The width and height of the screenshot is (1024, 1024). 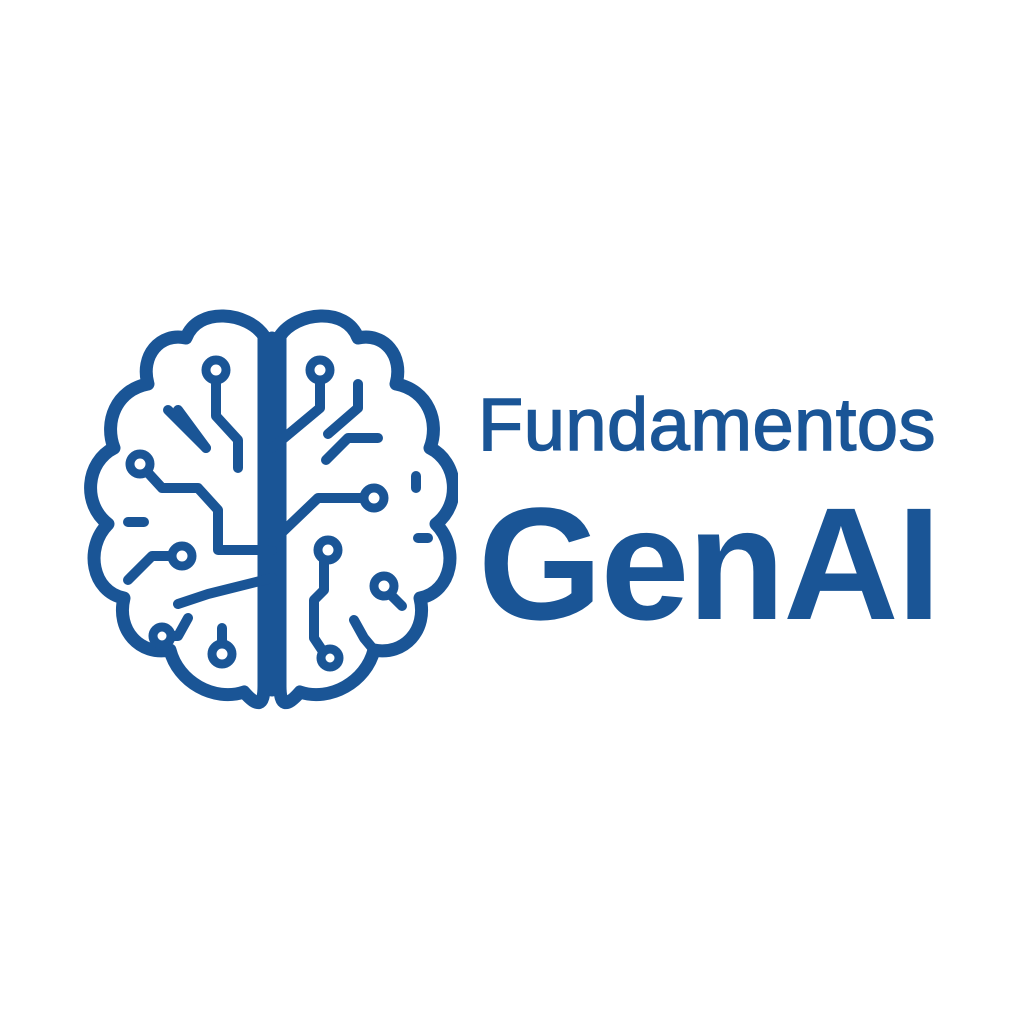 I want to click on node-l3, so click(x=182, y=556).